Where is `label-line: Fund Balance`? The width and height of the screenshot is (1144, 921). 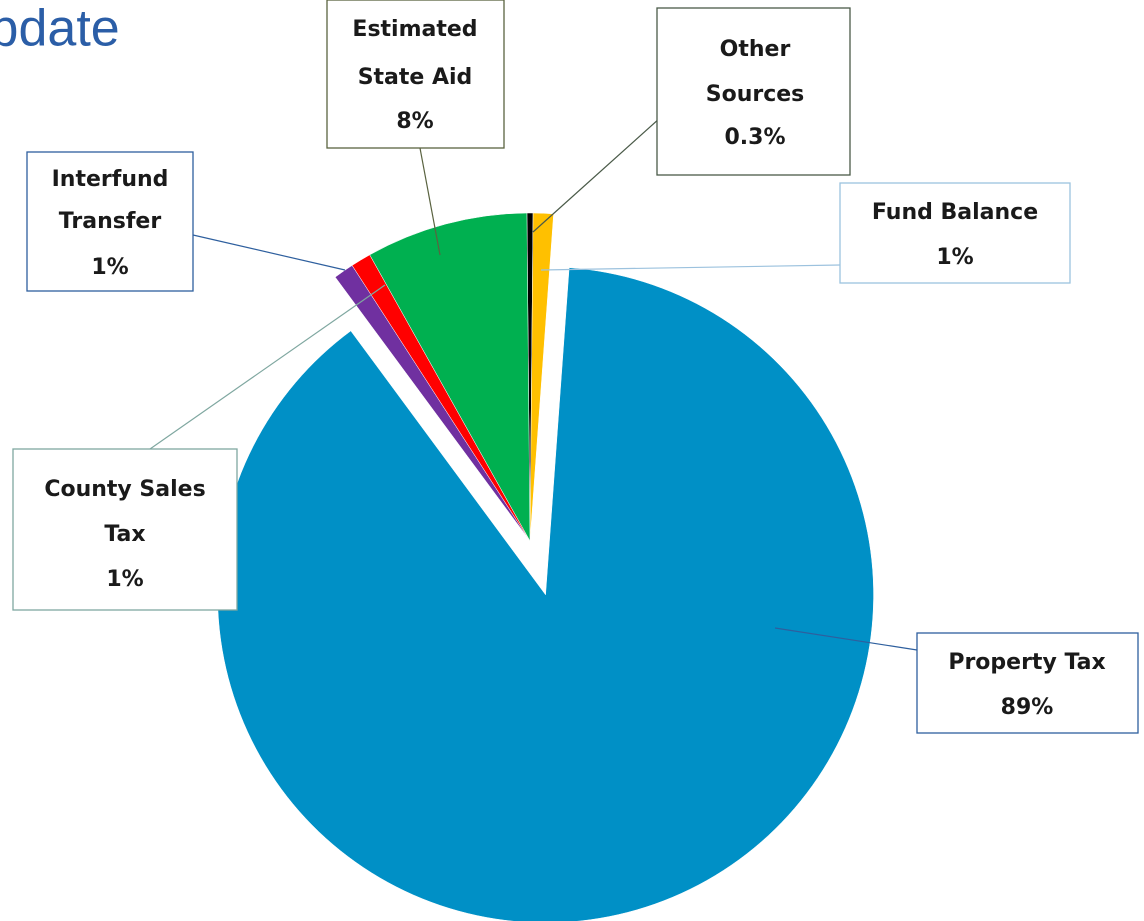
label-line: Fund Balance is located at coordinates (955, 212).